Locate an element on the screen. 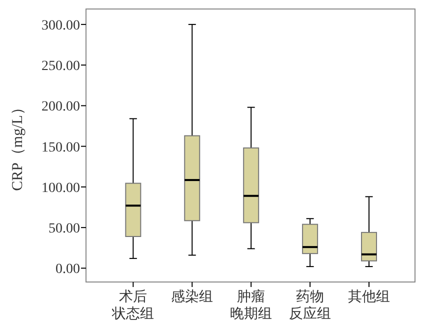 Image resolution: width=430 pixels, height=332 pixels. x-tick-label: 肿瘤晚期组 is located at coordinates (251, 305).